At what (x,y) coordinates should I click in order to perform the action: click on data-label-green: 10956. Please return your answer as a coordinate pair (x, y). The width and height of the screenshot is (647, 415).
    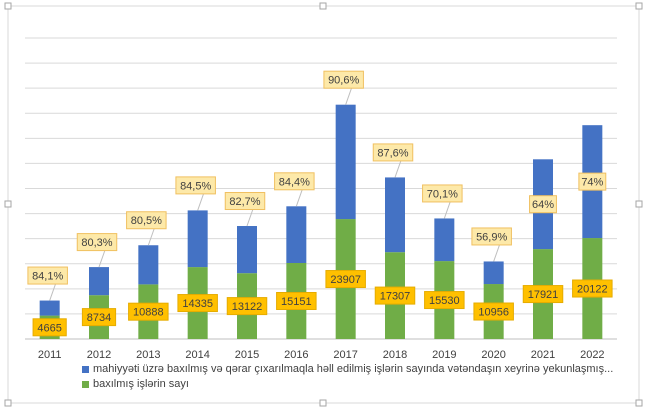
    Looking at the image, I should click on (493, 313).